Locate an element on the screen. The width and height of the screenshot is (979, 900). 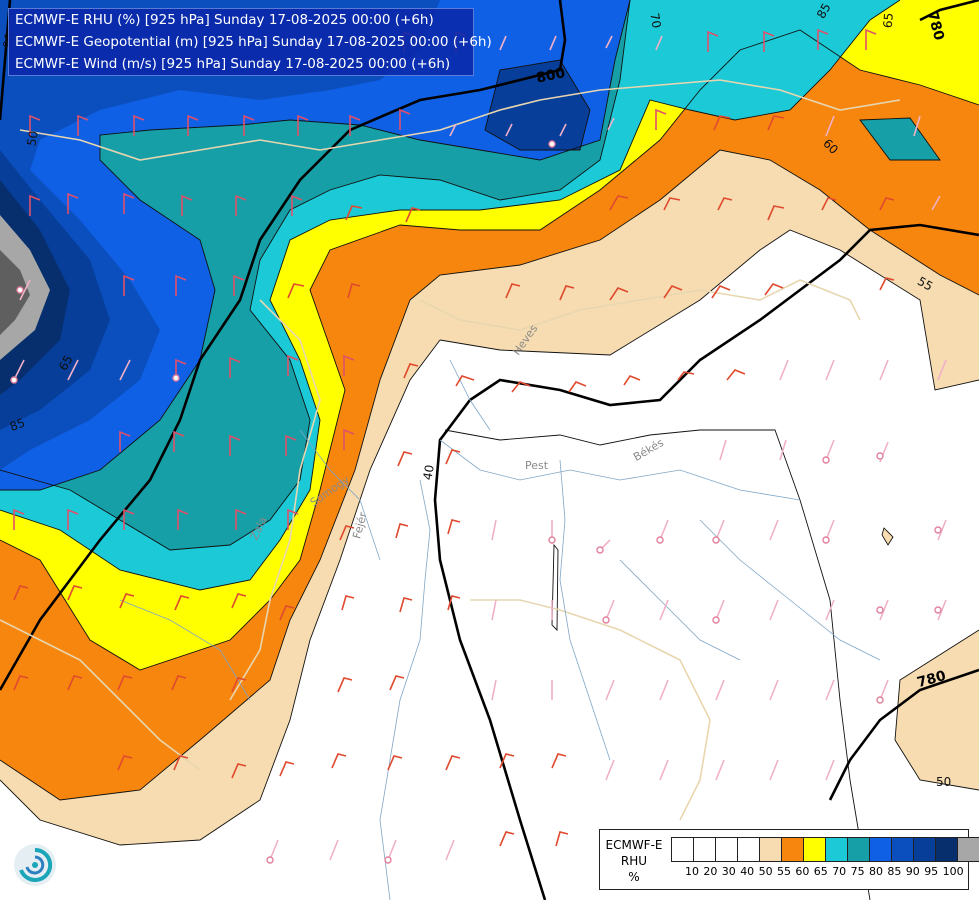
legend-swatches is located at coordinates (825, 849).